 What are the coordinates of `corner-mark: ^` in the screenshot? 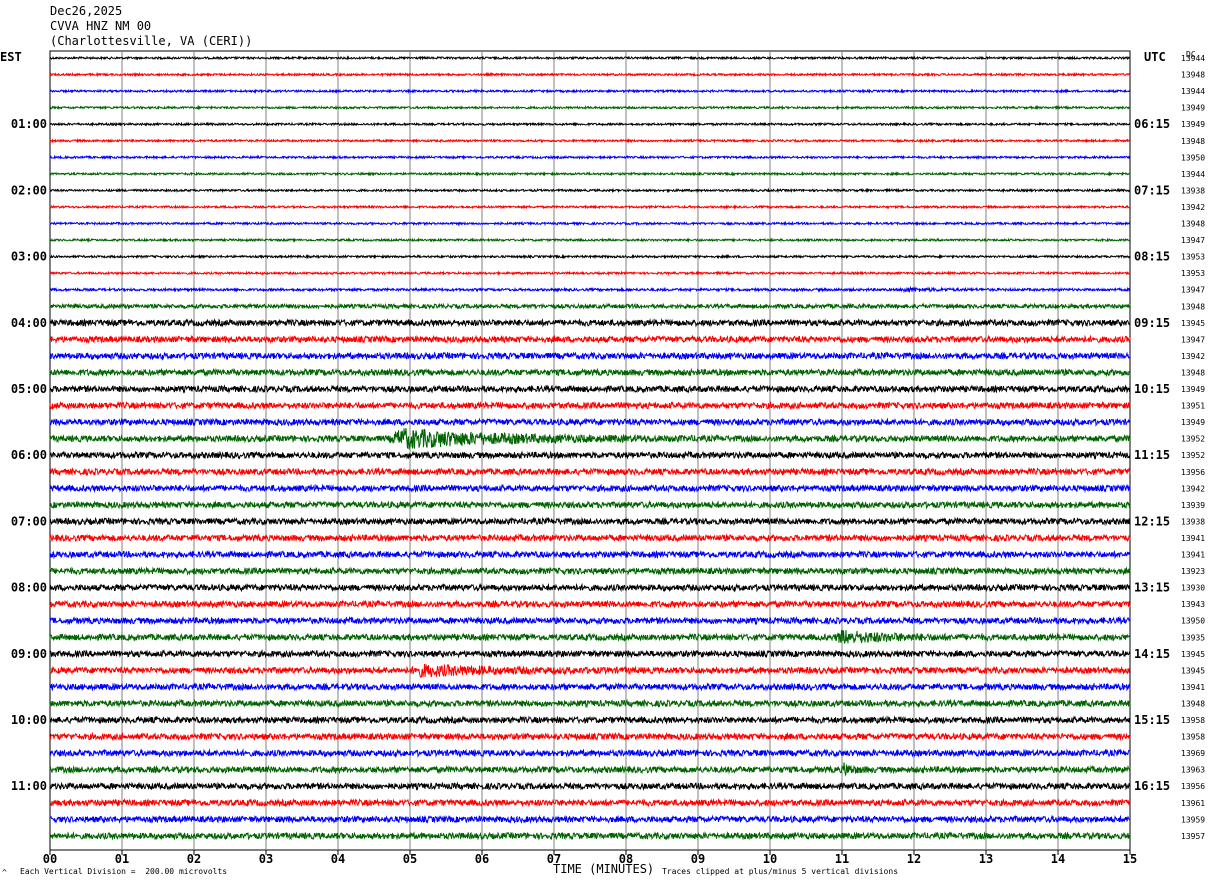 It's located at (4, 872).